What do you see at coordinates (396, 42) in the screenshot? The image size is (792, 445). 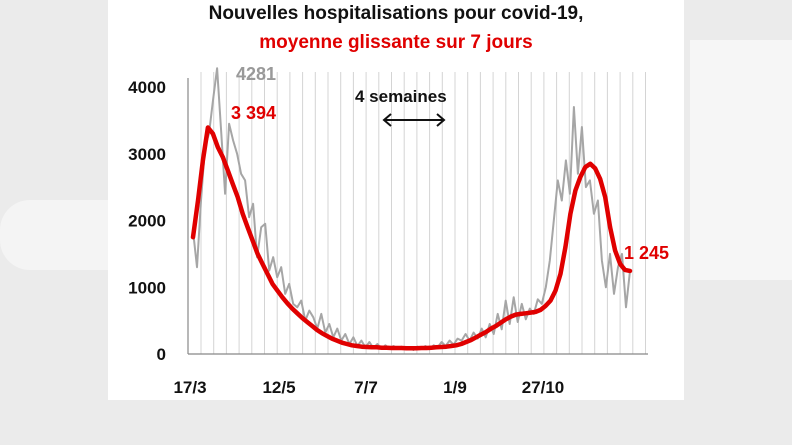 I see `chart-subtitle: moyenne glissante sur 7 jours` at bounding box center [396, 42].